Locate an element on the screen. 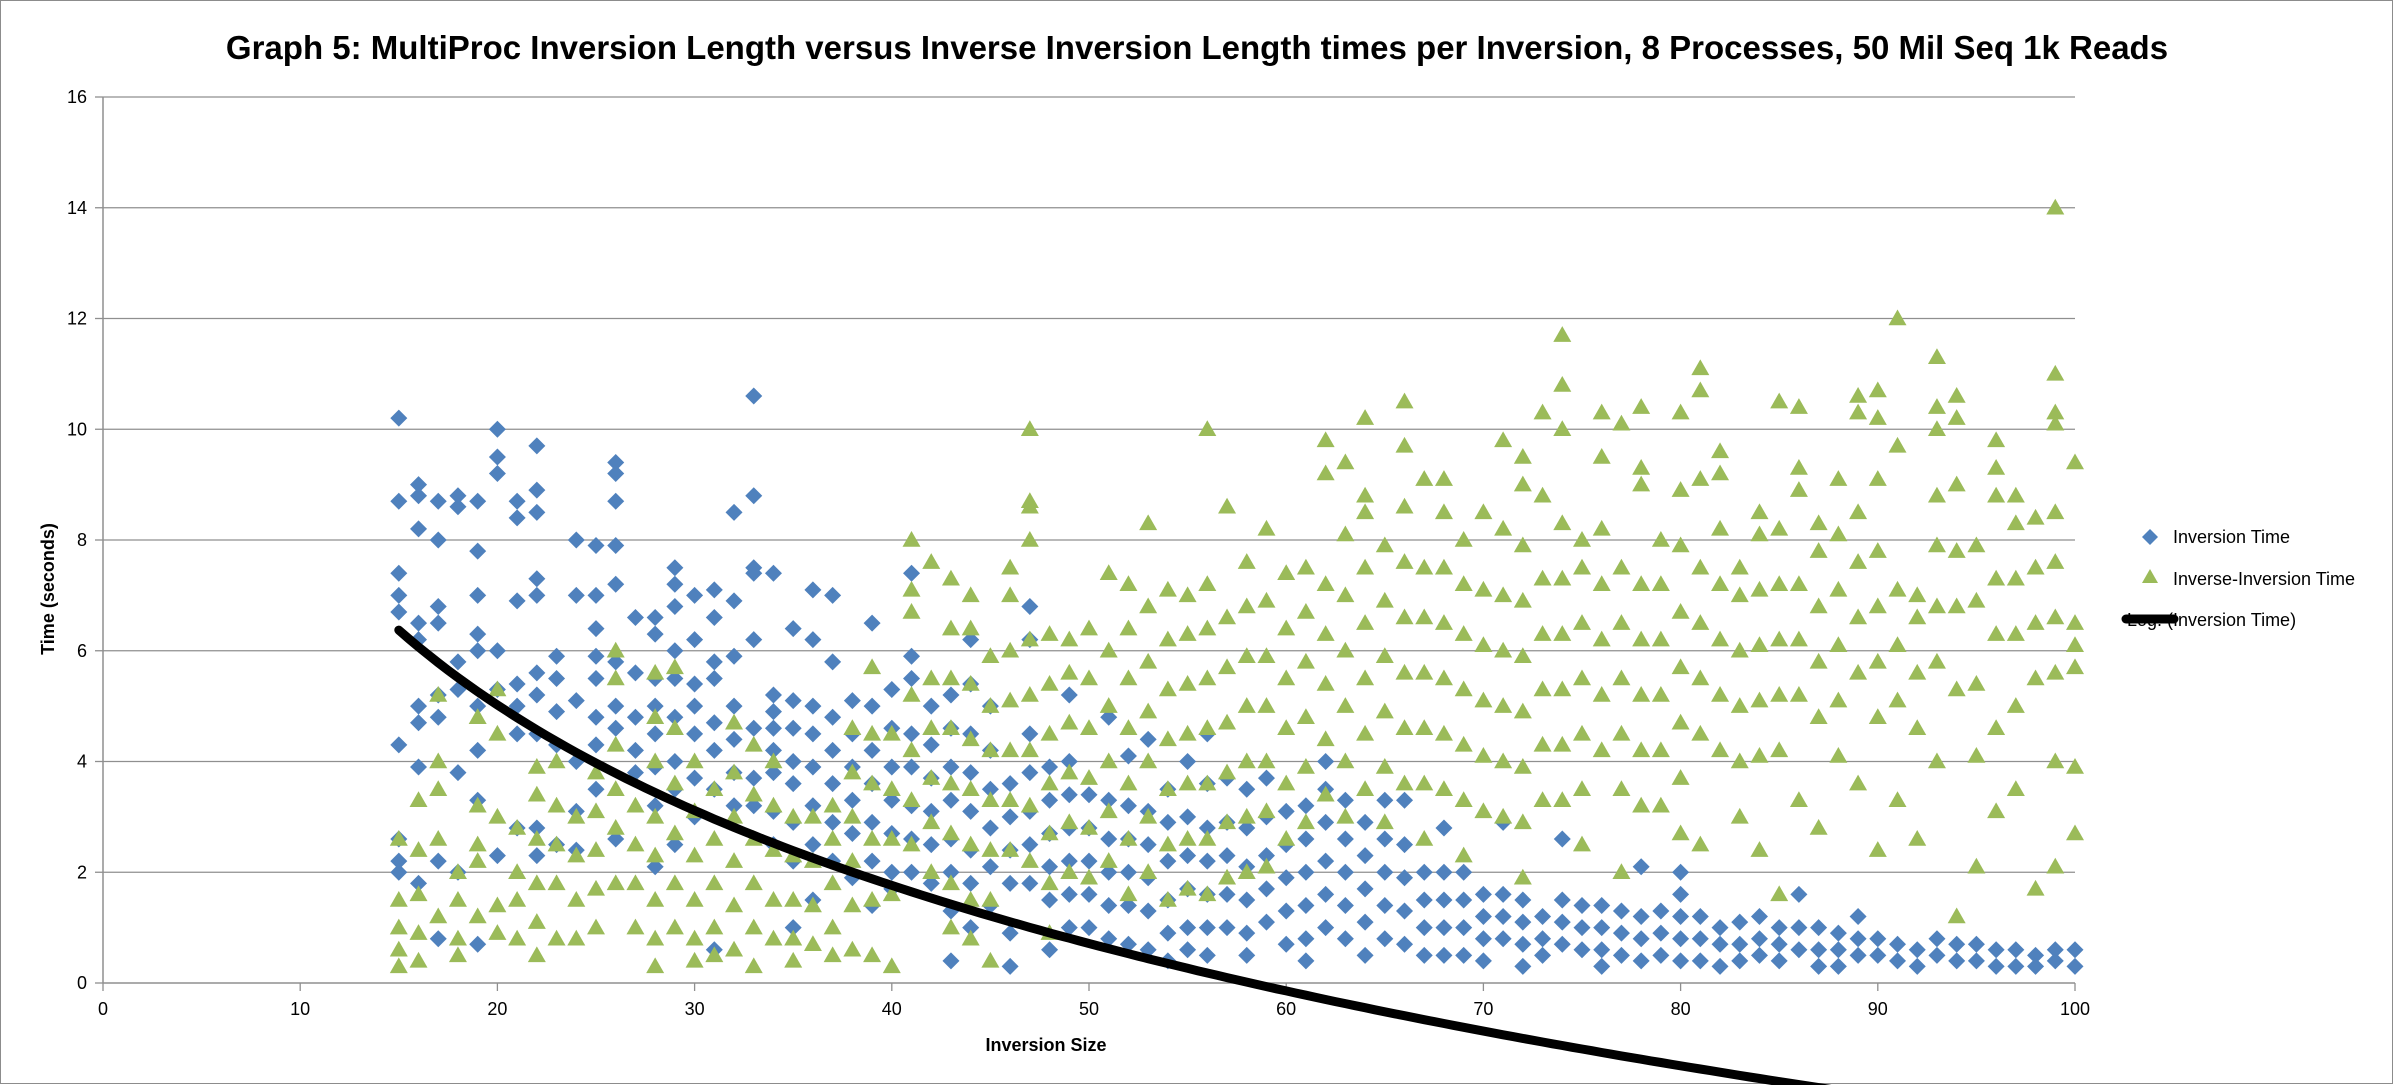 Image resolution: width=2393 pixels, height=1085 pixels. y-tick-label: 6 is located at coordinates (82, 651).